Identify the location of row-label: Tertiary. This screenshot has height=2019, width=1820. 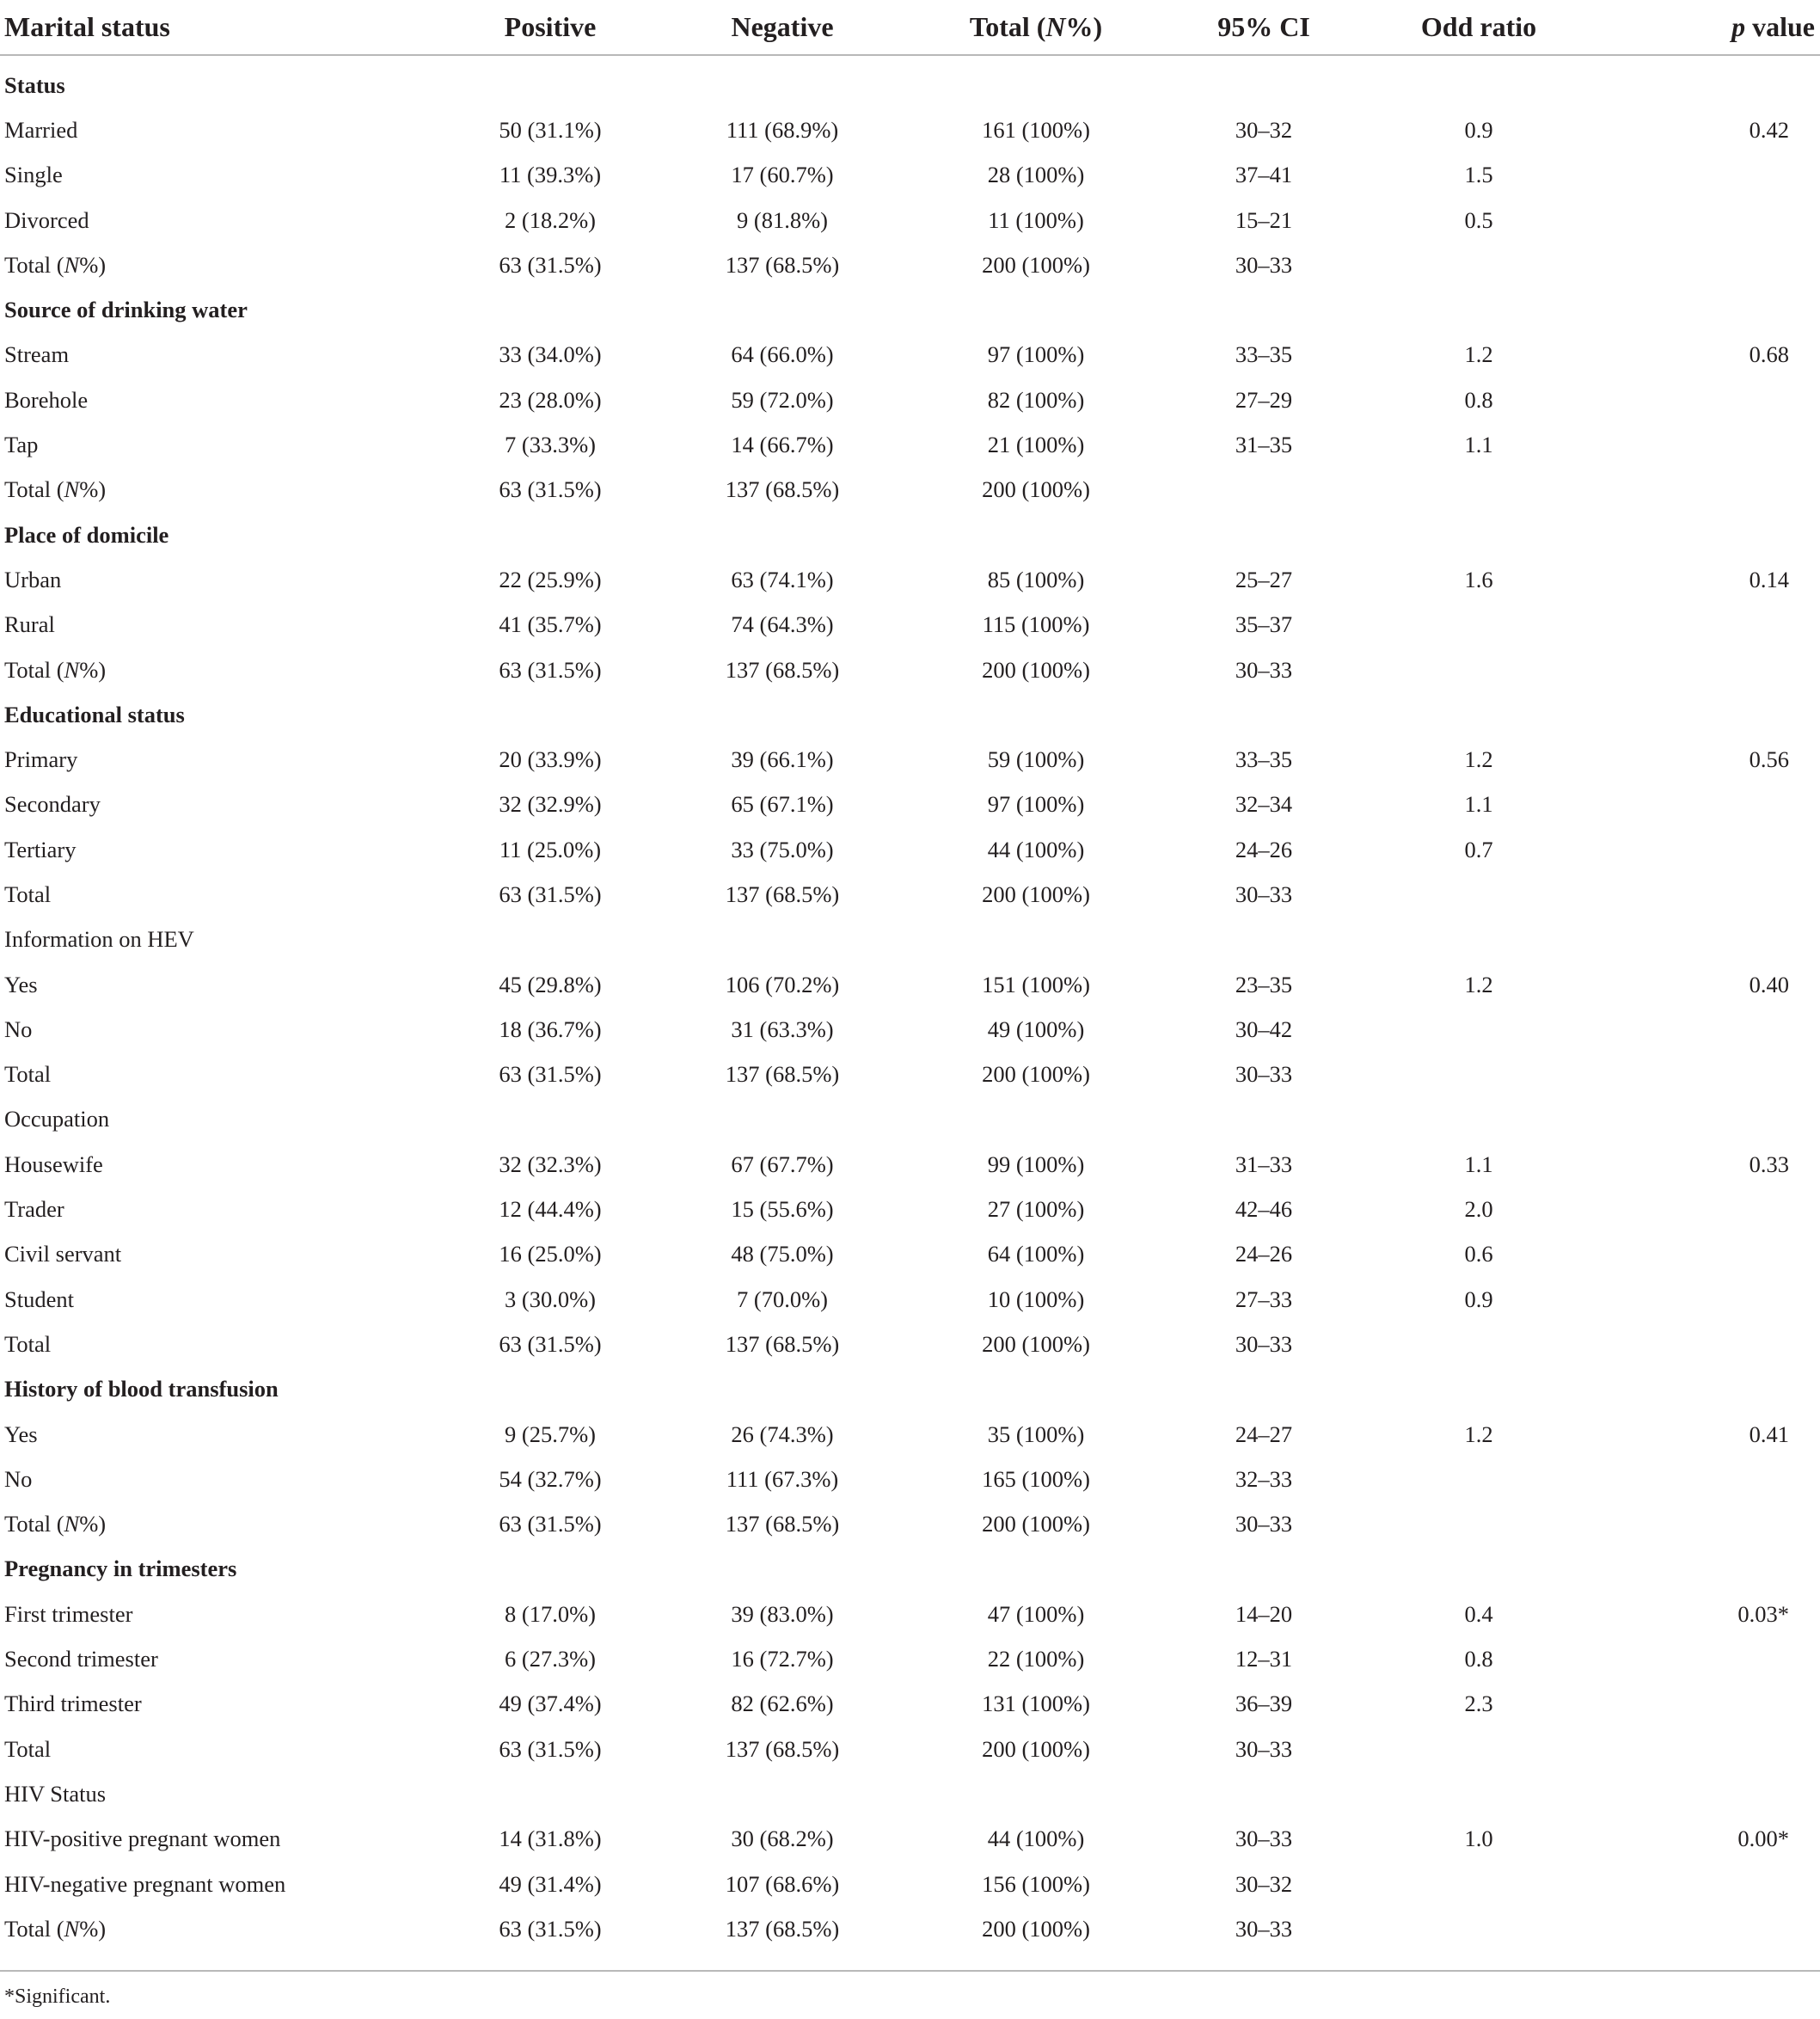
(40, 849).